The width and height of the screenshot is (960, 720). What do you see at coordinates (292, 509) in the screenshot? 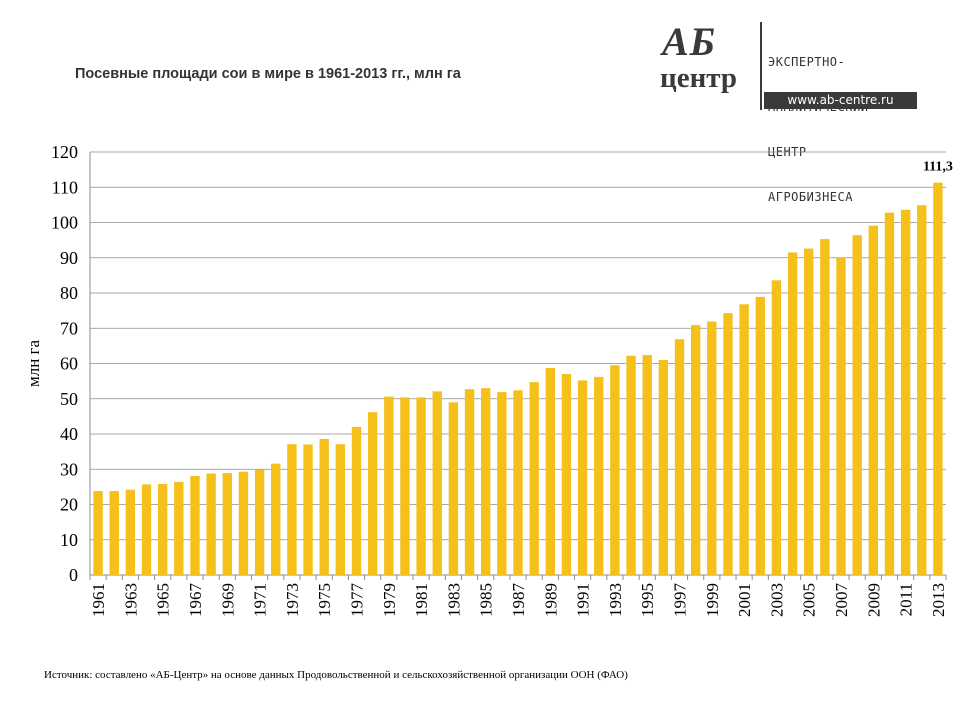
I see `bar-1973` at bounding box center [292, 509].